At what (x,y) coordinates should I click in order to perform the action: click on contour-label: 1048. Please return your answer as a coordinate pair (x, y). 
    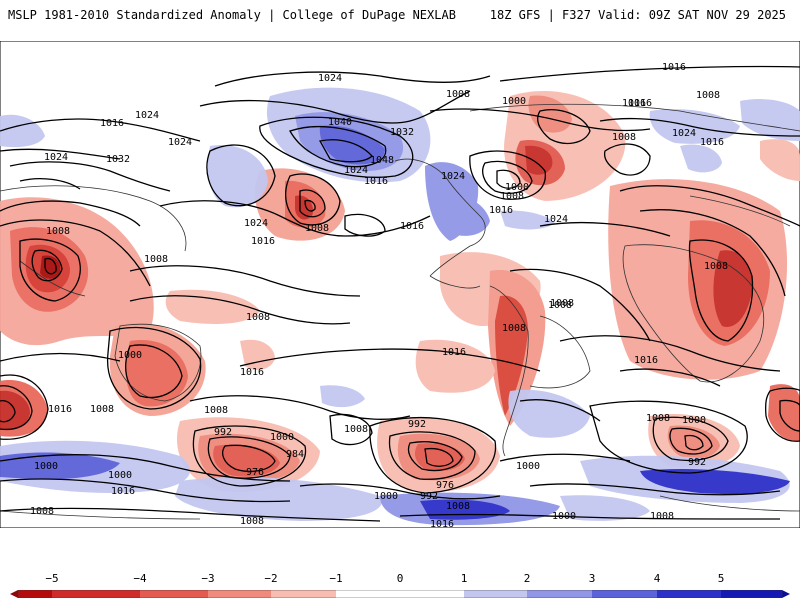
    Looking at the image, I should click on (382, 160).